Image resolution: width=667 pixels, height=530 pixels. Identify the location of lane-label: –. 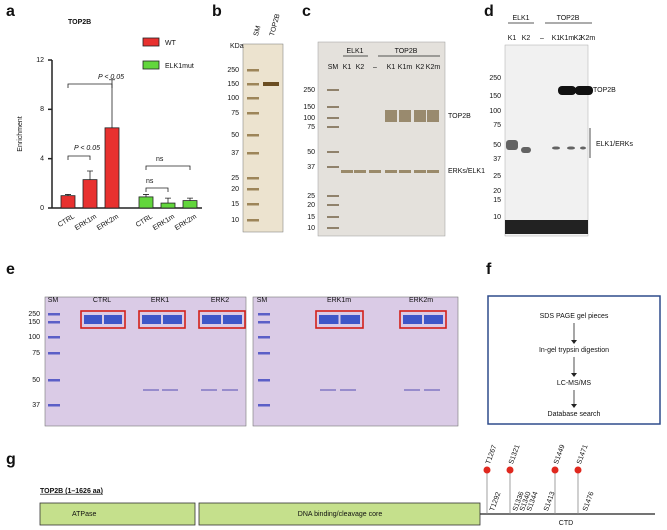
(542, 38).